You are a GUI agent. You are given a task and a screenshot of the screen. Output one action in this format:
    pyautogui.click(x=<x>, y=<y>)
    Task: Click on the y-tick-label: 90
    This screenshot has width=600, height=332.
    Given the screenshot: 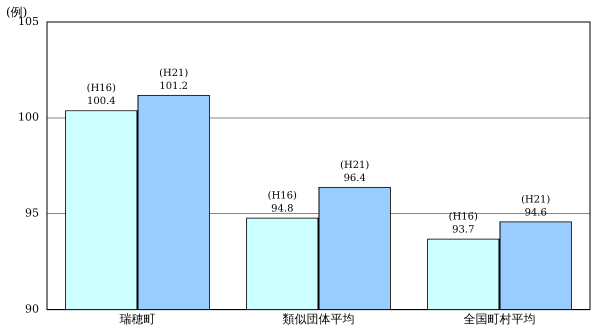 What is the action you would take?
    pyautogui.click(x=31, y=309)
    